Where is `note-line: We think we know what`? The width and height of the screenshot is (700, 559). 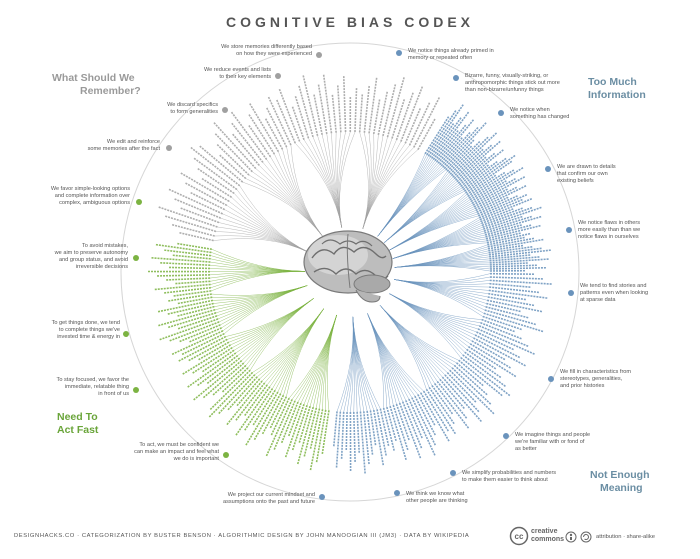 note-line: We think we know what is located at coordinates (435, 494).